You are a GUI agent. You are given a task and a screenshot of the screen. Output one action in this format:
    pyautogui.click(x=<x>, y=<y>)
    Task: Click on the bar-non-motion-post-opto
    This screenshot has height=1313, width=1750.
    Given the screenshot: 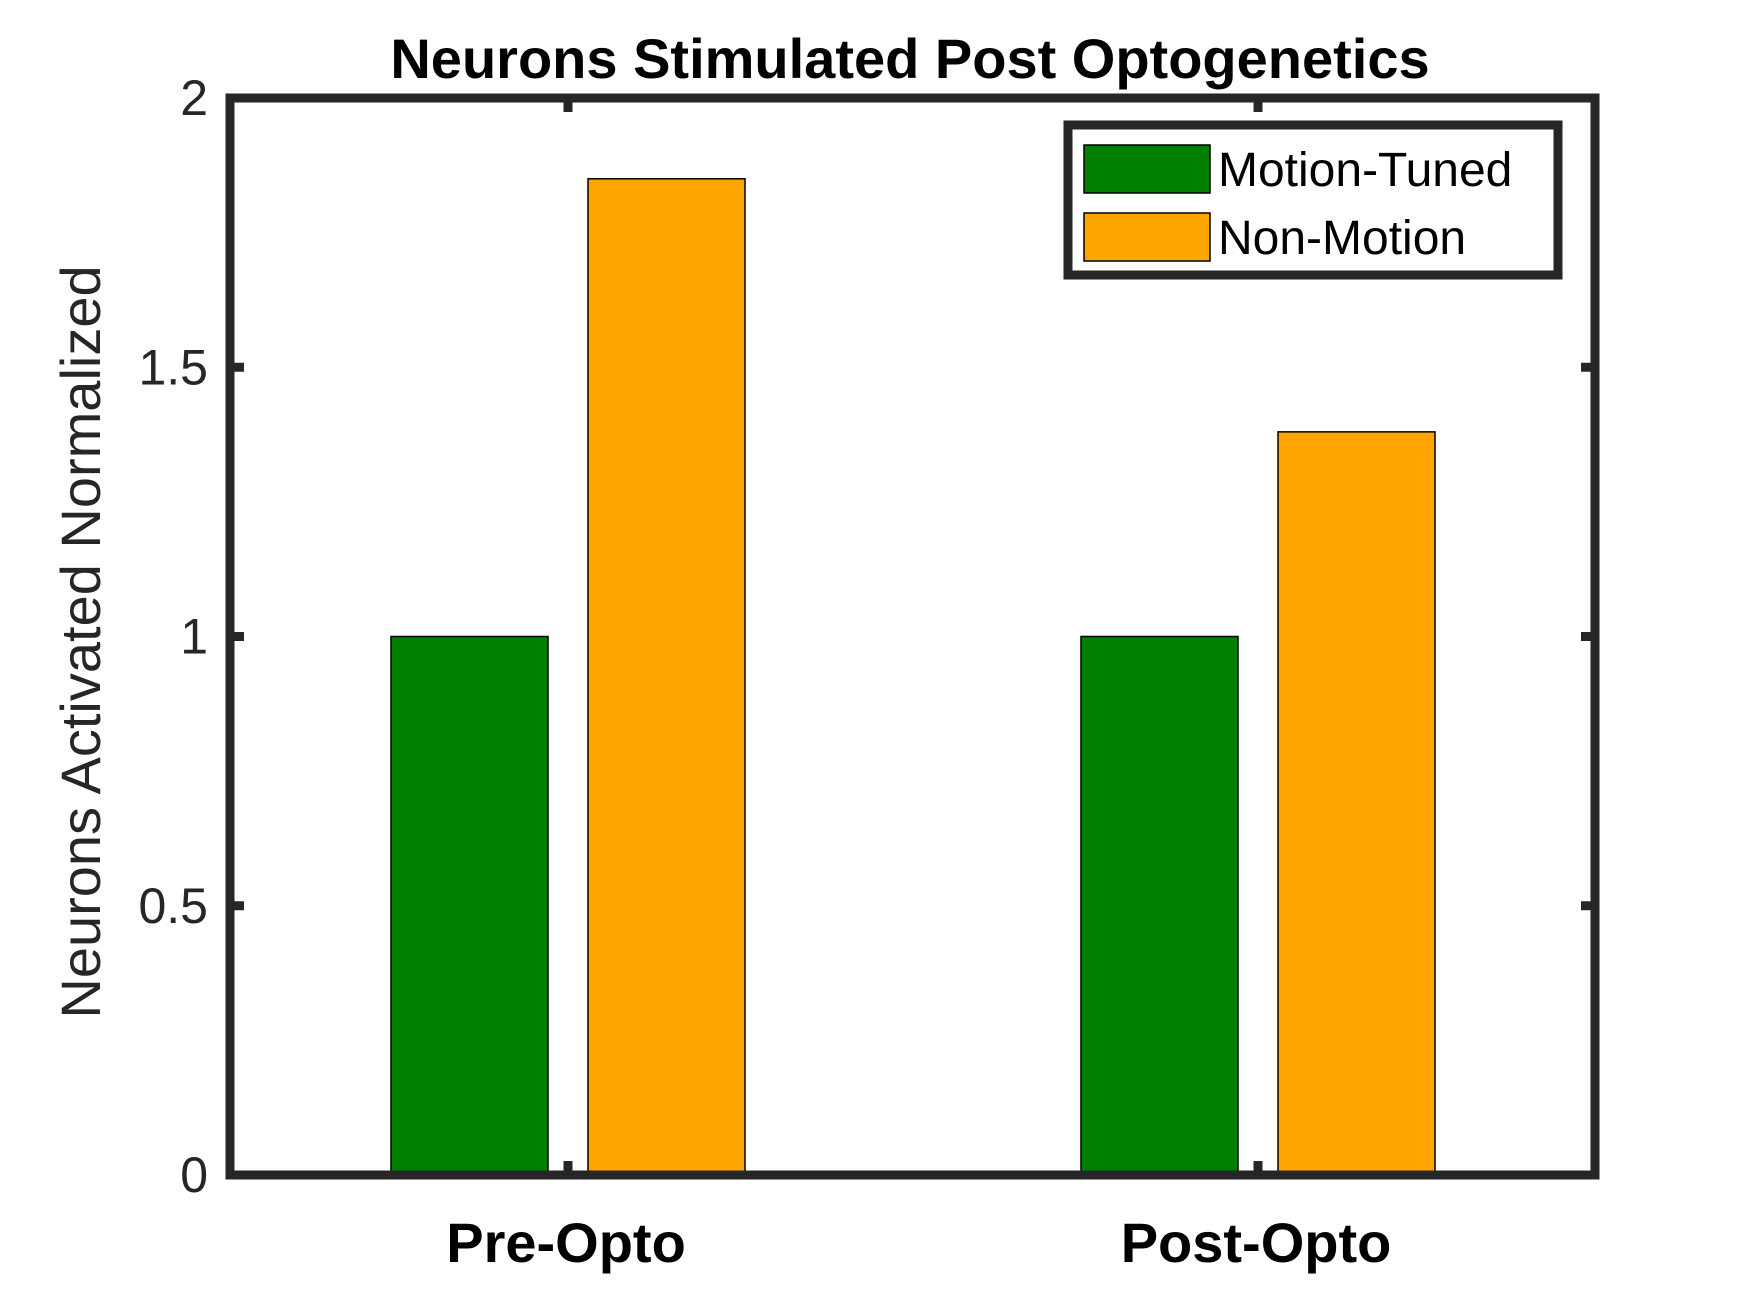 What is the action you would take?
    pyautogui.click(x=1356, y=803)
    